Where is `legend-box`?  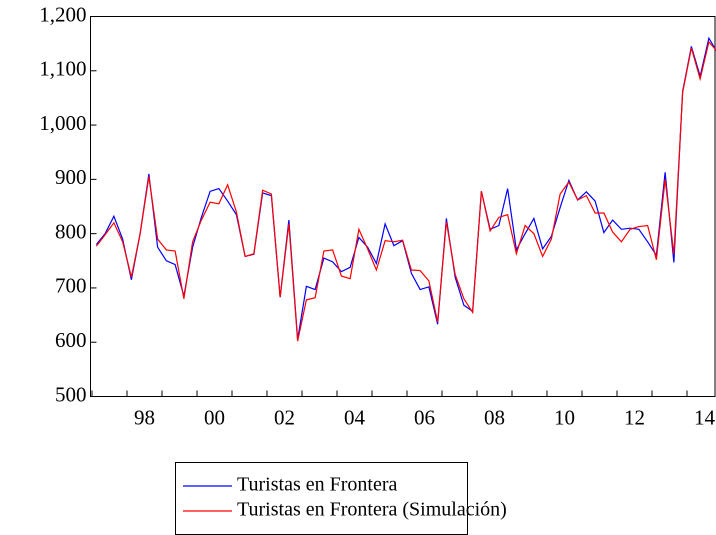 legend-box is located at coordinates (321, 498).